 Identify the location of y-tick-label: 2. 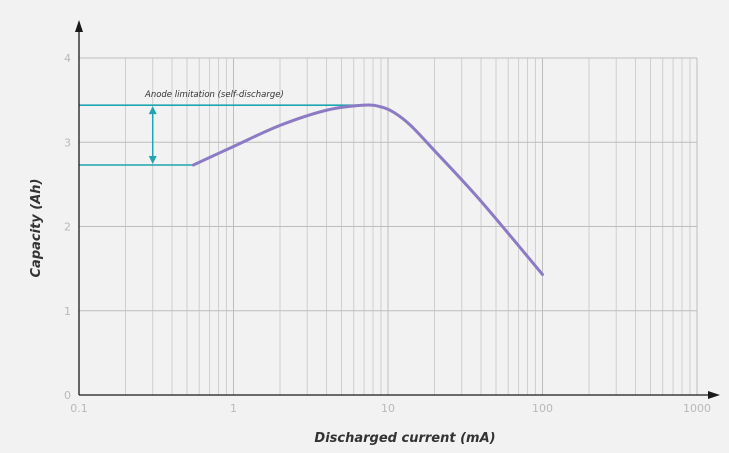
(67, 227).